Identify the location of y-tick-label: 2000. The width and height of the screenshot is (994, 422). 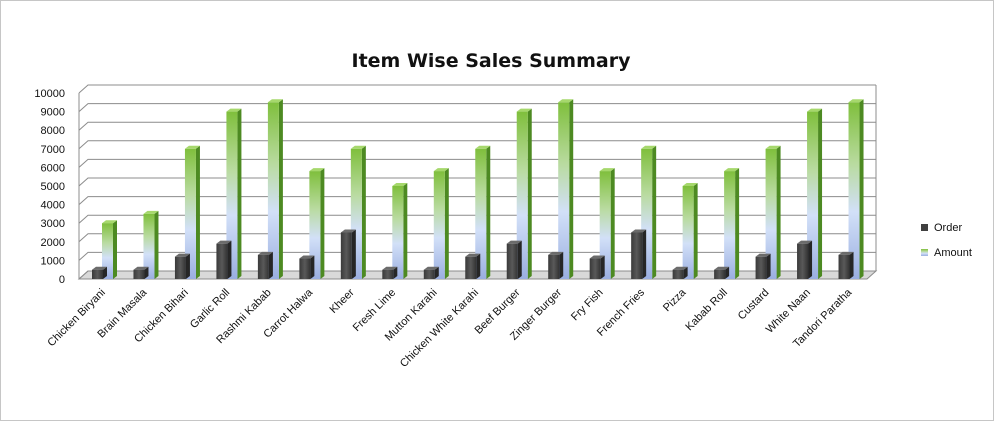
(53, 243).